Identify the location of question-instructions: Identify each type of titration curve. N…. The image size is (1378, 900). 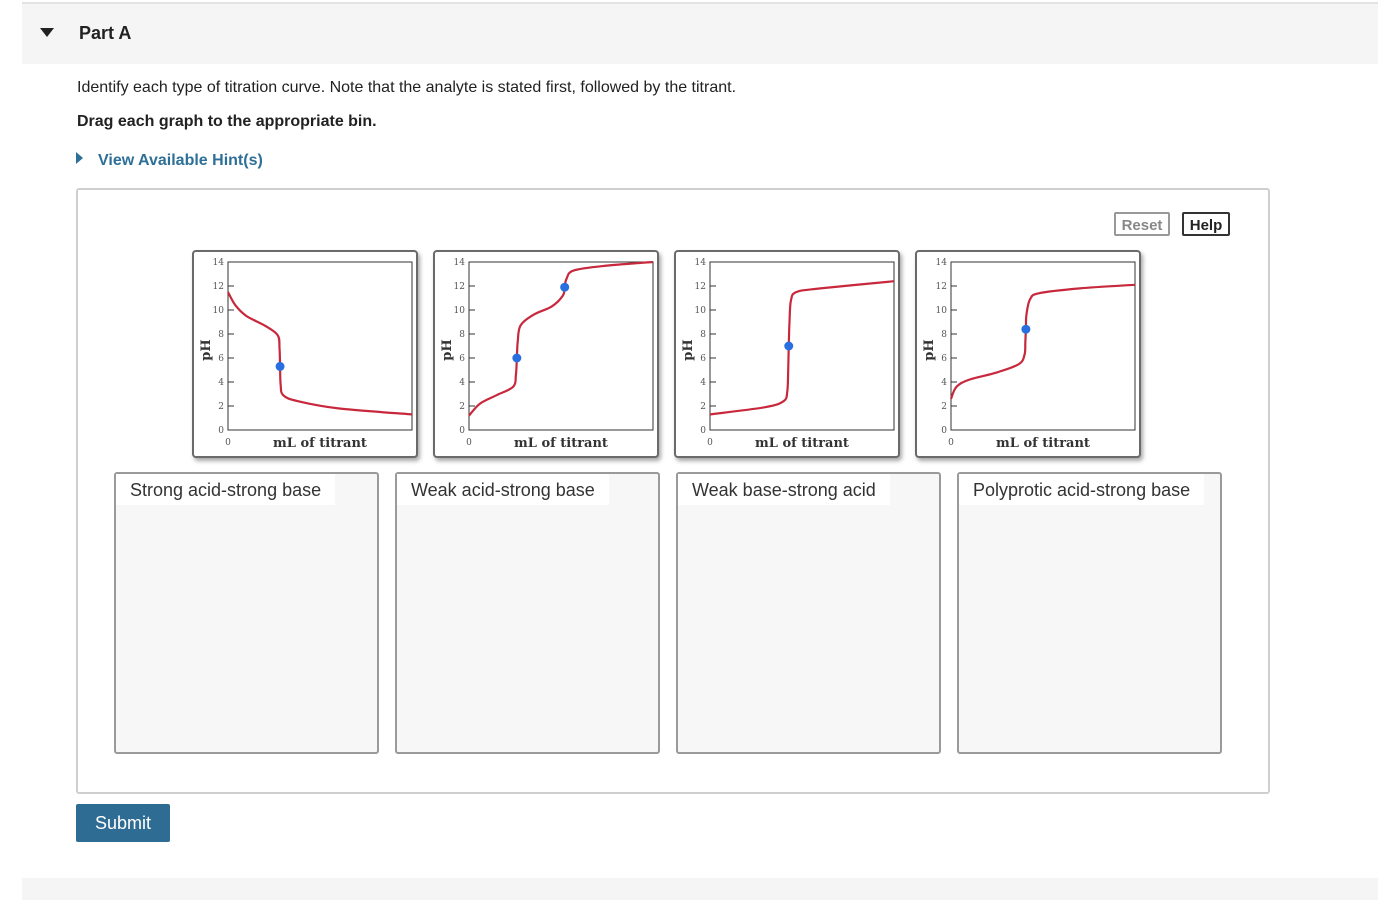
(407, 87).